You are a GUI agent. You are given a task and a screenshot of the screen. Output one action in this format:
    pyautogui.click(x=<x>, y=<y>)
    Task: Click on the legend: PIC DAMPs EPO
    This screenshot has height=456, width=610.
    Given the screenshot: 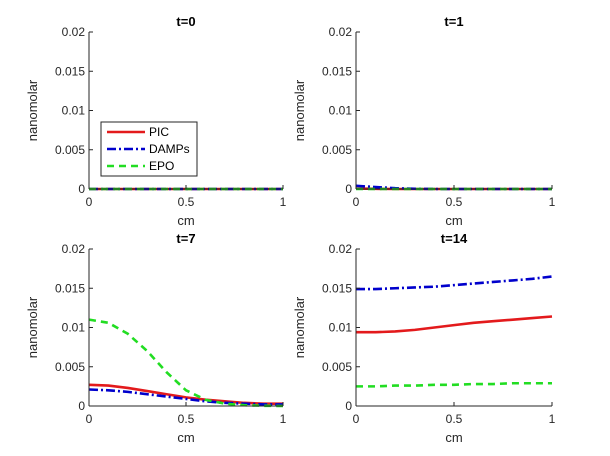 What is the action you would take?
    pyautogui.click(x=149, y=149)
    